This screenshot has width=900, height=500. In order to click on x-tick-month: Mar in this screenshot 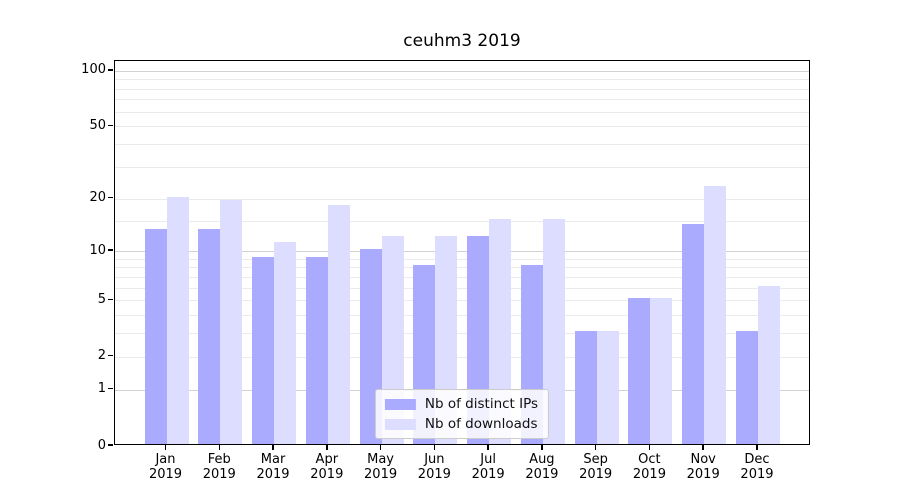, I will do `click(273, 459)`.